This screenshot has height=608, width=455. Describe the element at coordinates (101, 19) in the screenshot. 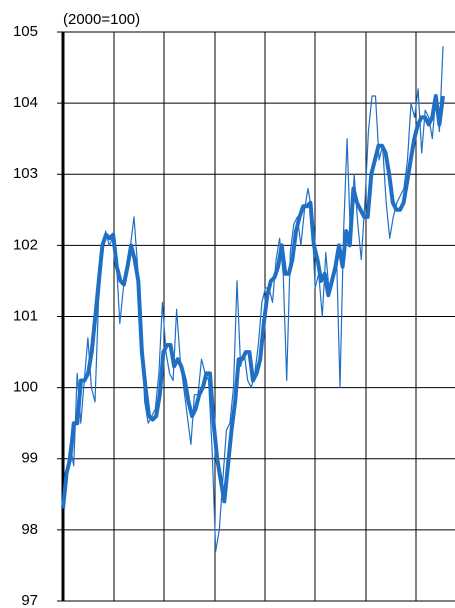

I see `unit-annotation: (2000=100)` at that location.